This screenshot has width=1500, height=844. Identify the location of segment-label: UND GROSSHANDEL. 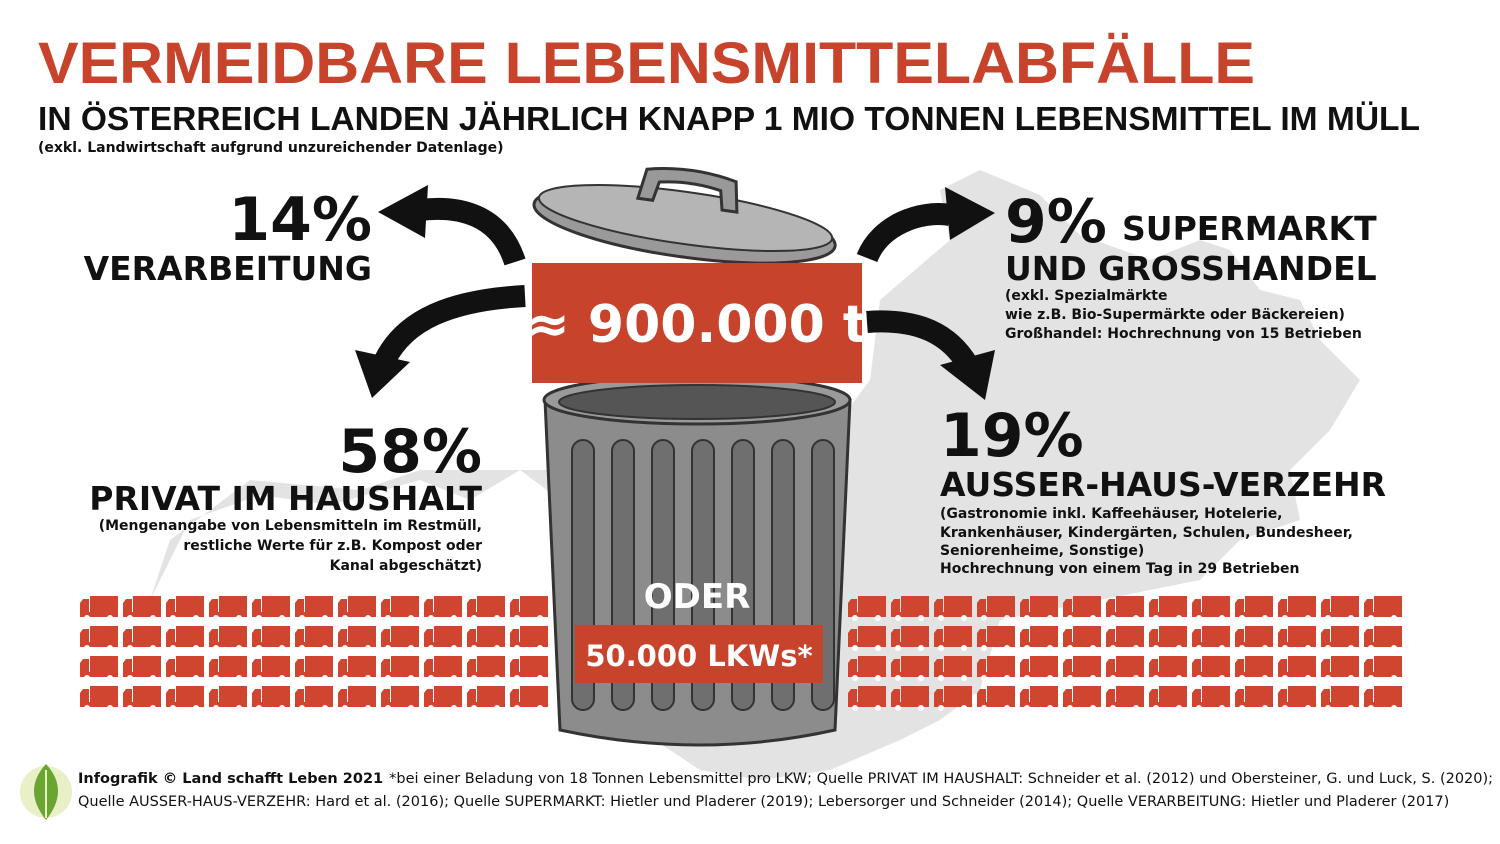
(1191, 268).